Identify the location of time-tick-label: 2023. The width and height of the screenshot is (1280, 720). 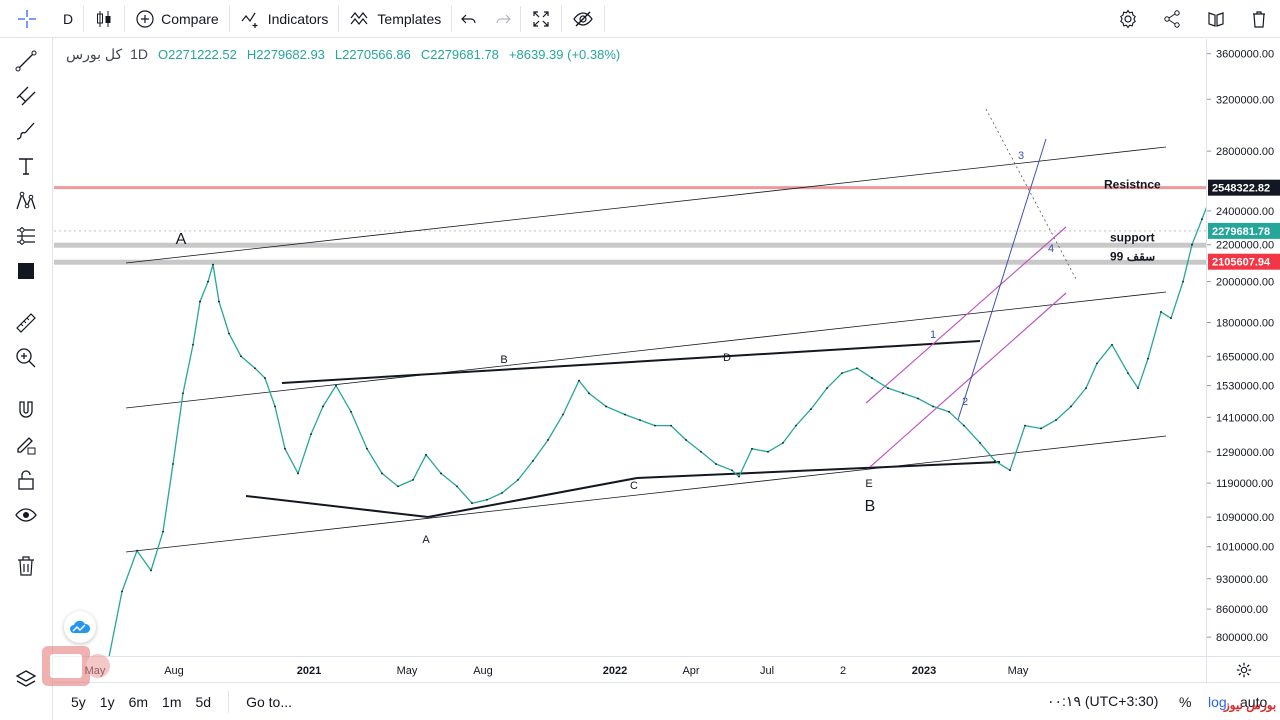
(924, 671).